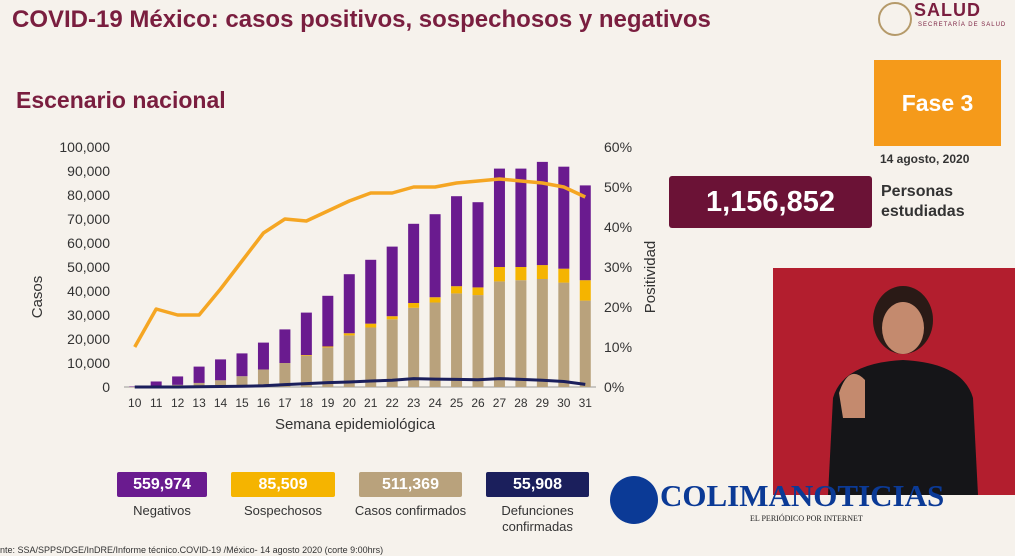 The width and height of the screenshot is (1015, 556). Describe the element at coordinates (393, 403) in the screenshot. I see `x-tick-label: 22` at that location.